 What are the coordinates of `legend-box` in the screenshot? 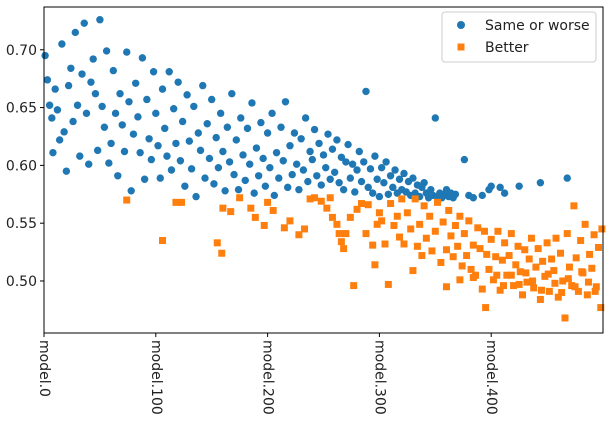 It's located at (519, 37).